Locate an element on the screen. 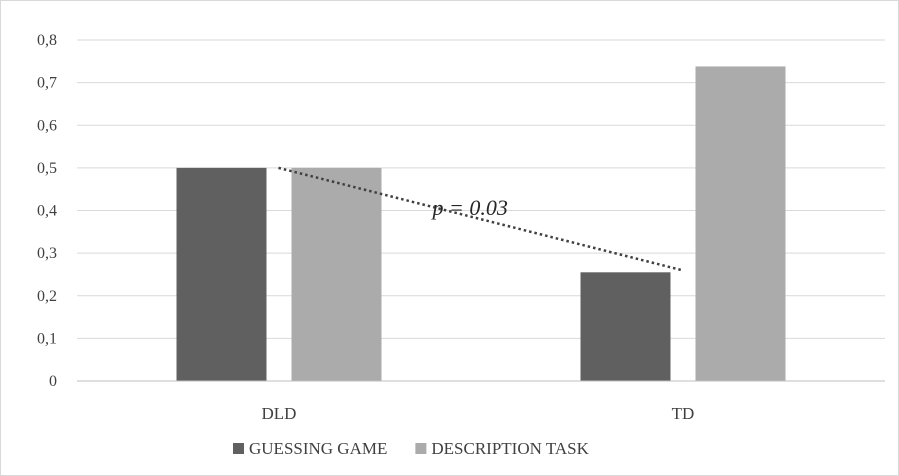 This screenshot has width=899, height=476. legend: GUESSING GAME DESCRIPTION TASK is located at coordinates (411, 448).